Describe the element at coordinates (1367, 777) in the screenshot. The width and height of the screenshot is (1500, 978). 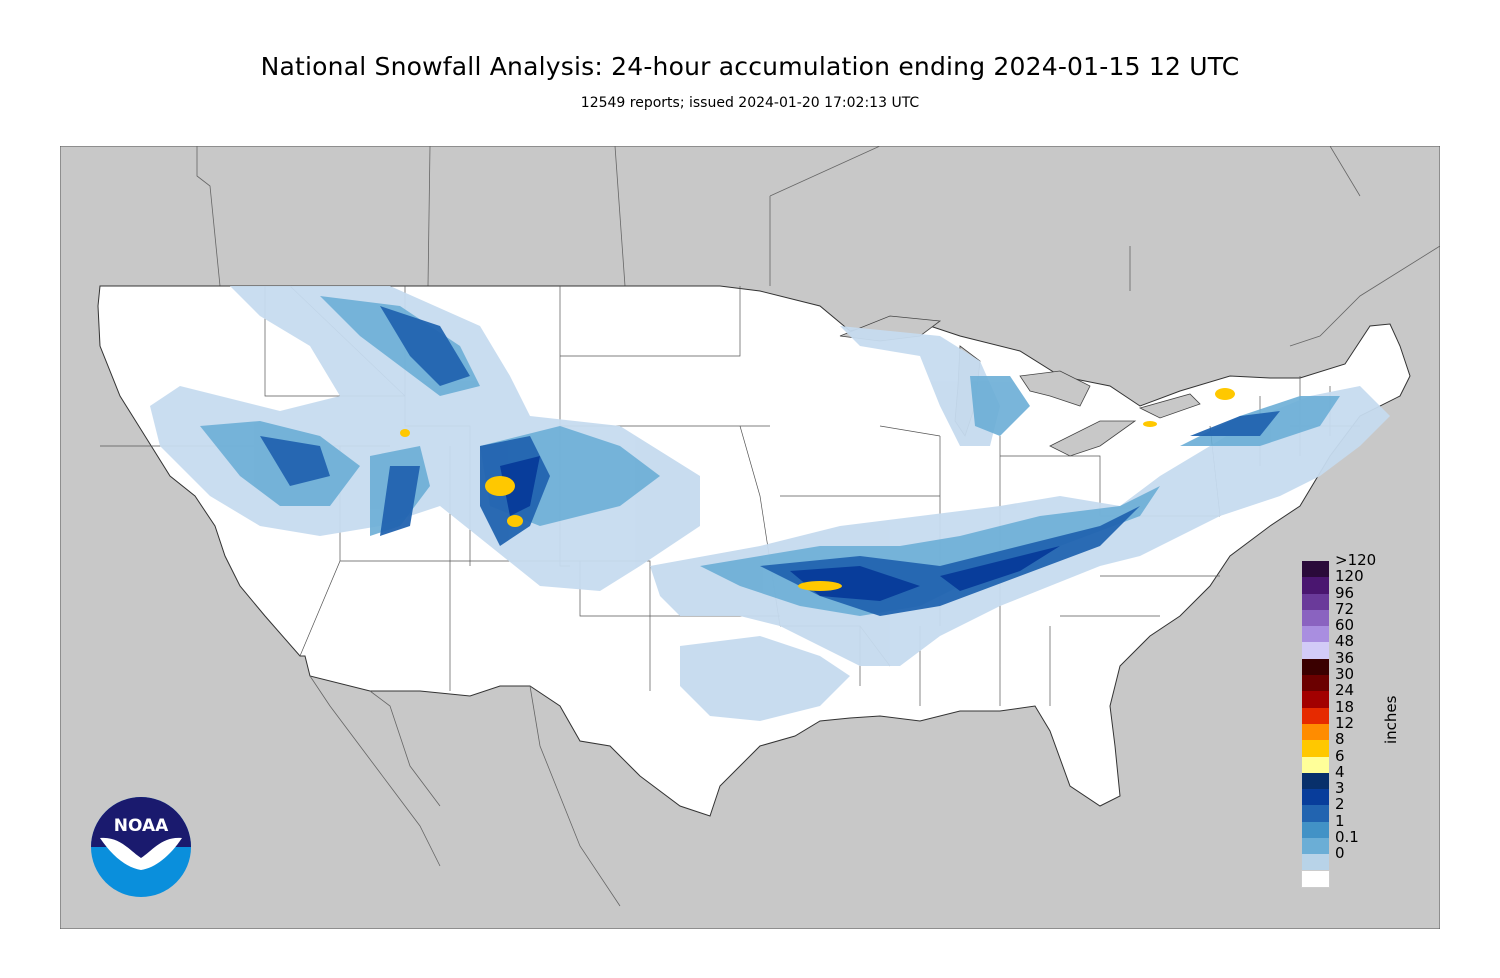
I see `legend-row: 4` at that location.